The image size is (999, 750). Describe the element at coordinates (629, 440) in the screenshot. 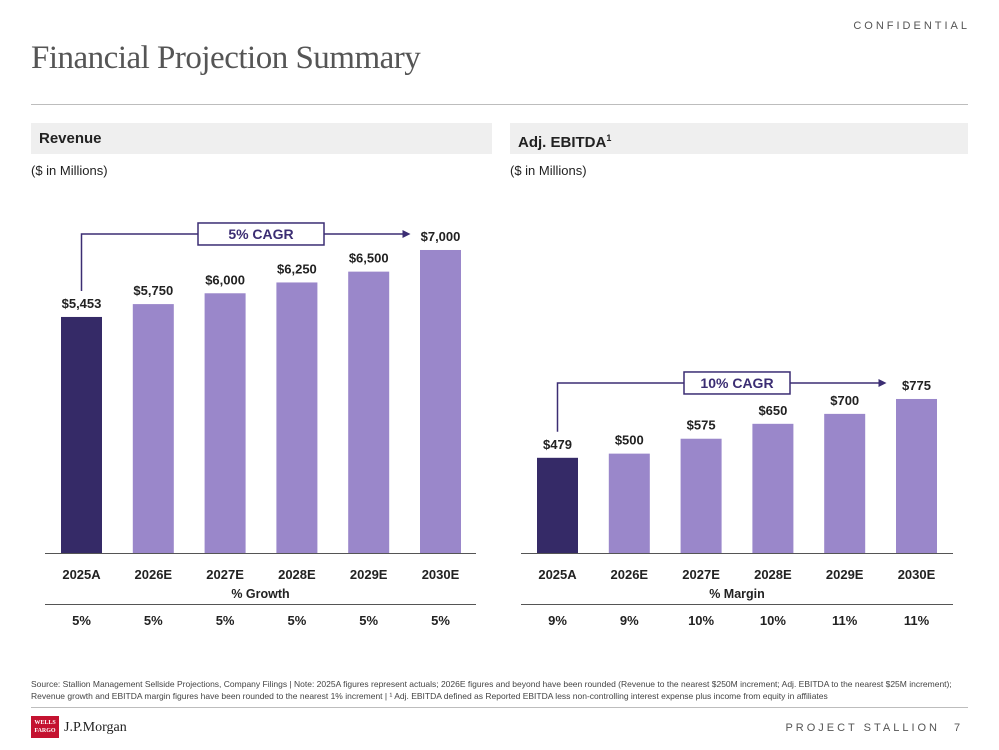

I see `data-label-2026E: $500` at that location.